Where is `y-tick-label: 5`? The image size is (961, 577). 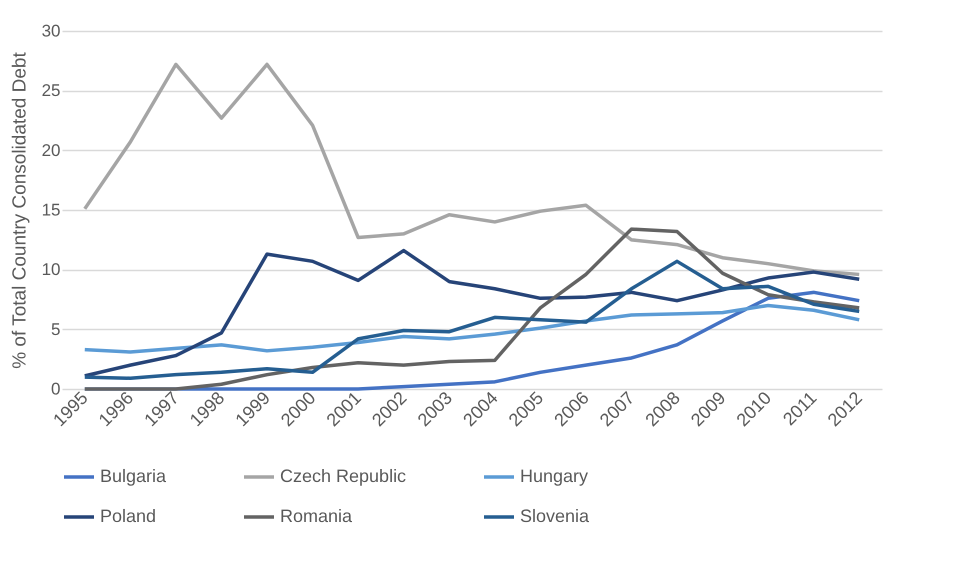 y-tick-label: 5 is located at coordinates (55, 329).